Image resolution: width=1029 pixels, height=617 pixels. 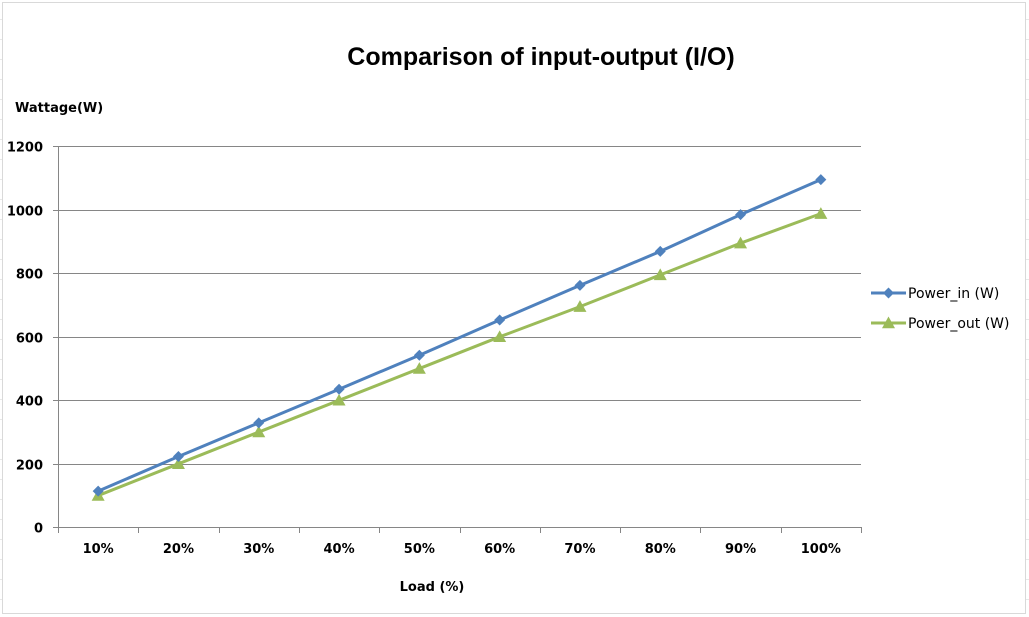 I want to click on y-tick-label: 1000, so click(x=25, y=212).